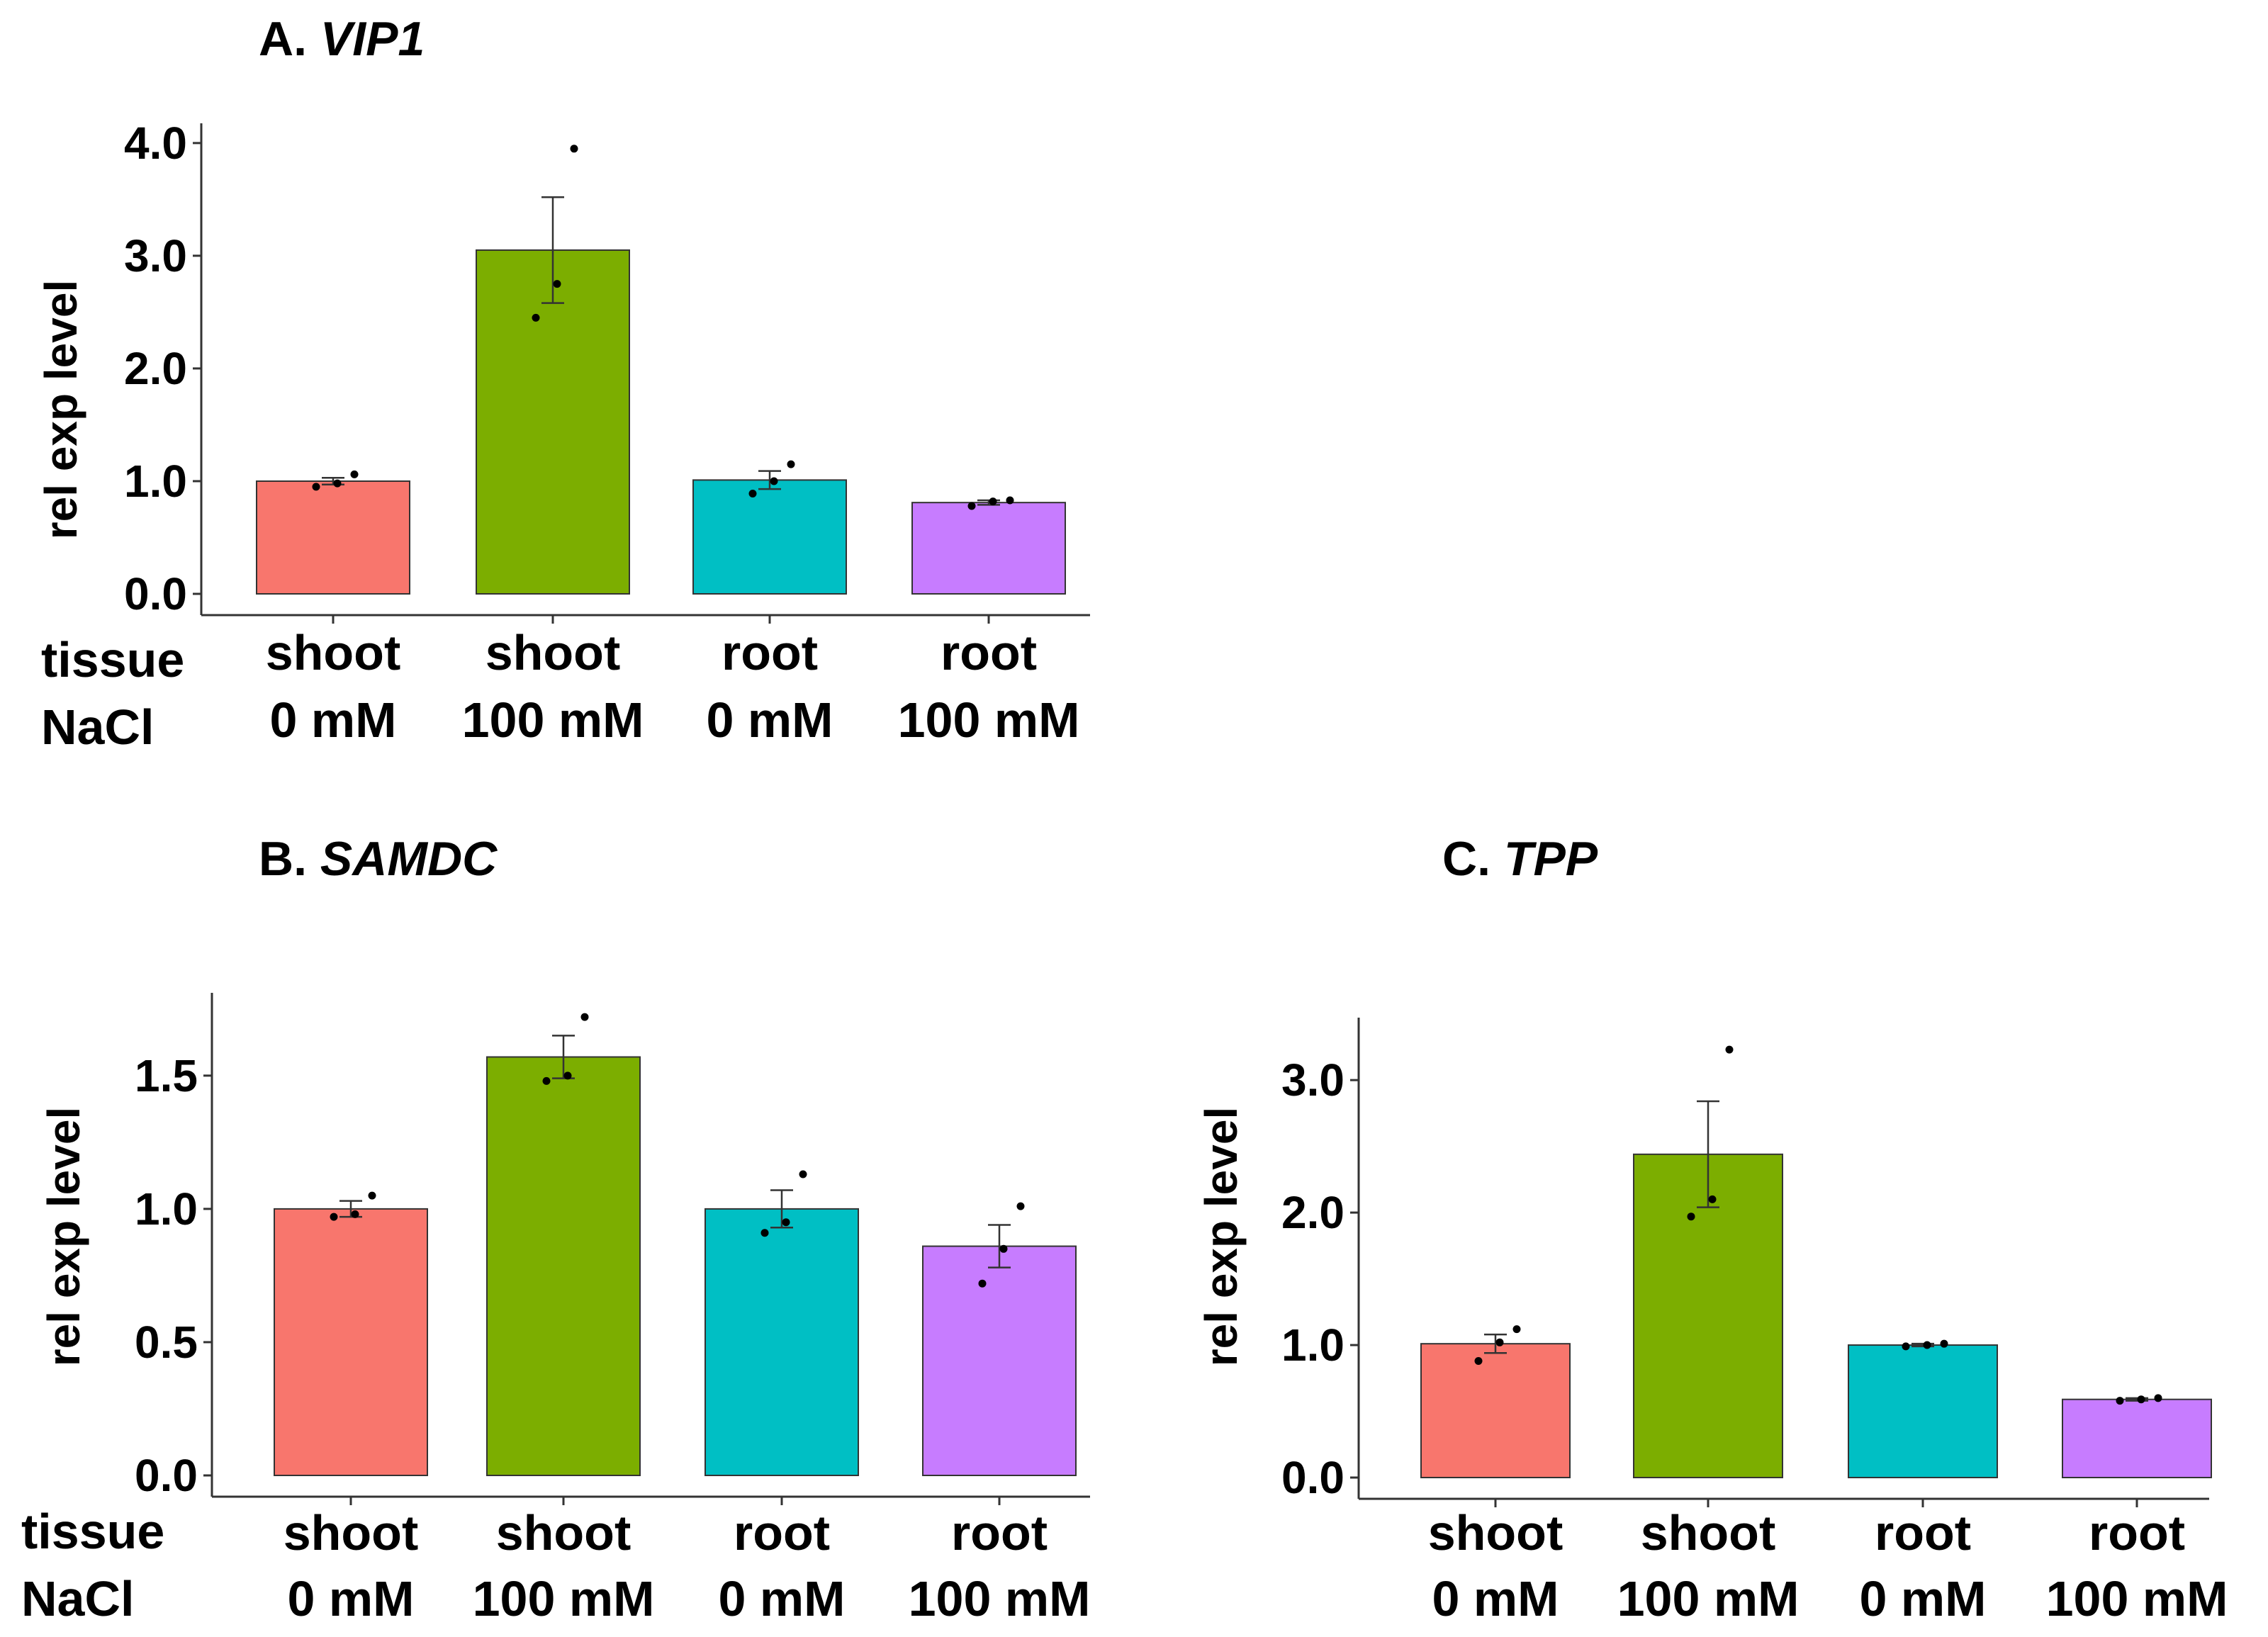 The width and height of the screenshot is (2268, 1637). I want to click on panel-title-prefix: A., so click(289, 39).